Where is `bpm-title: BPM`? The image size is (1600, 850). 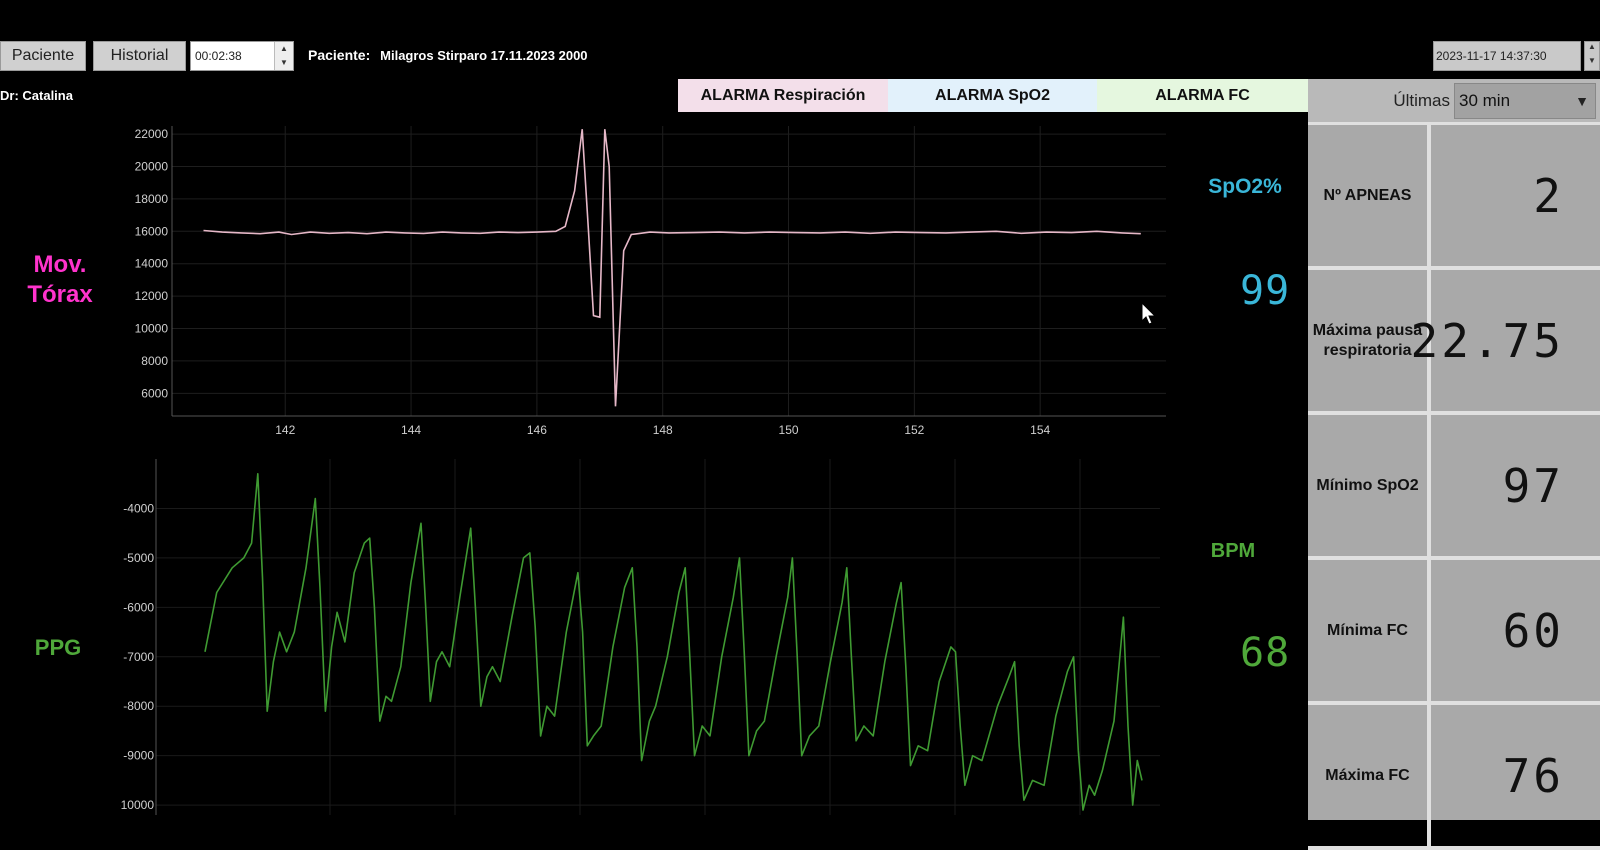 bpm-title: BPM is located at coordinates (1233, 551).